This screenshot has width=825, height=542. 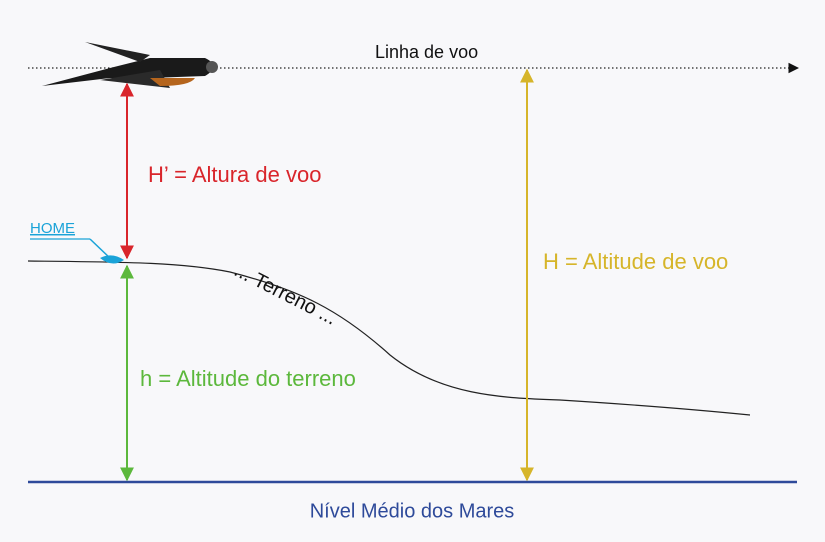 What do you see at coordinates (112, 259) in the screenshot?
I see `home-marker` at bounding box center [112, 259].